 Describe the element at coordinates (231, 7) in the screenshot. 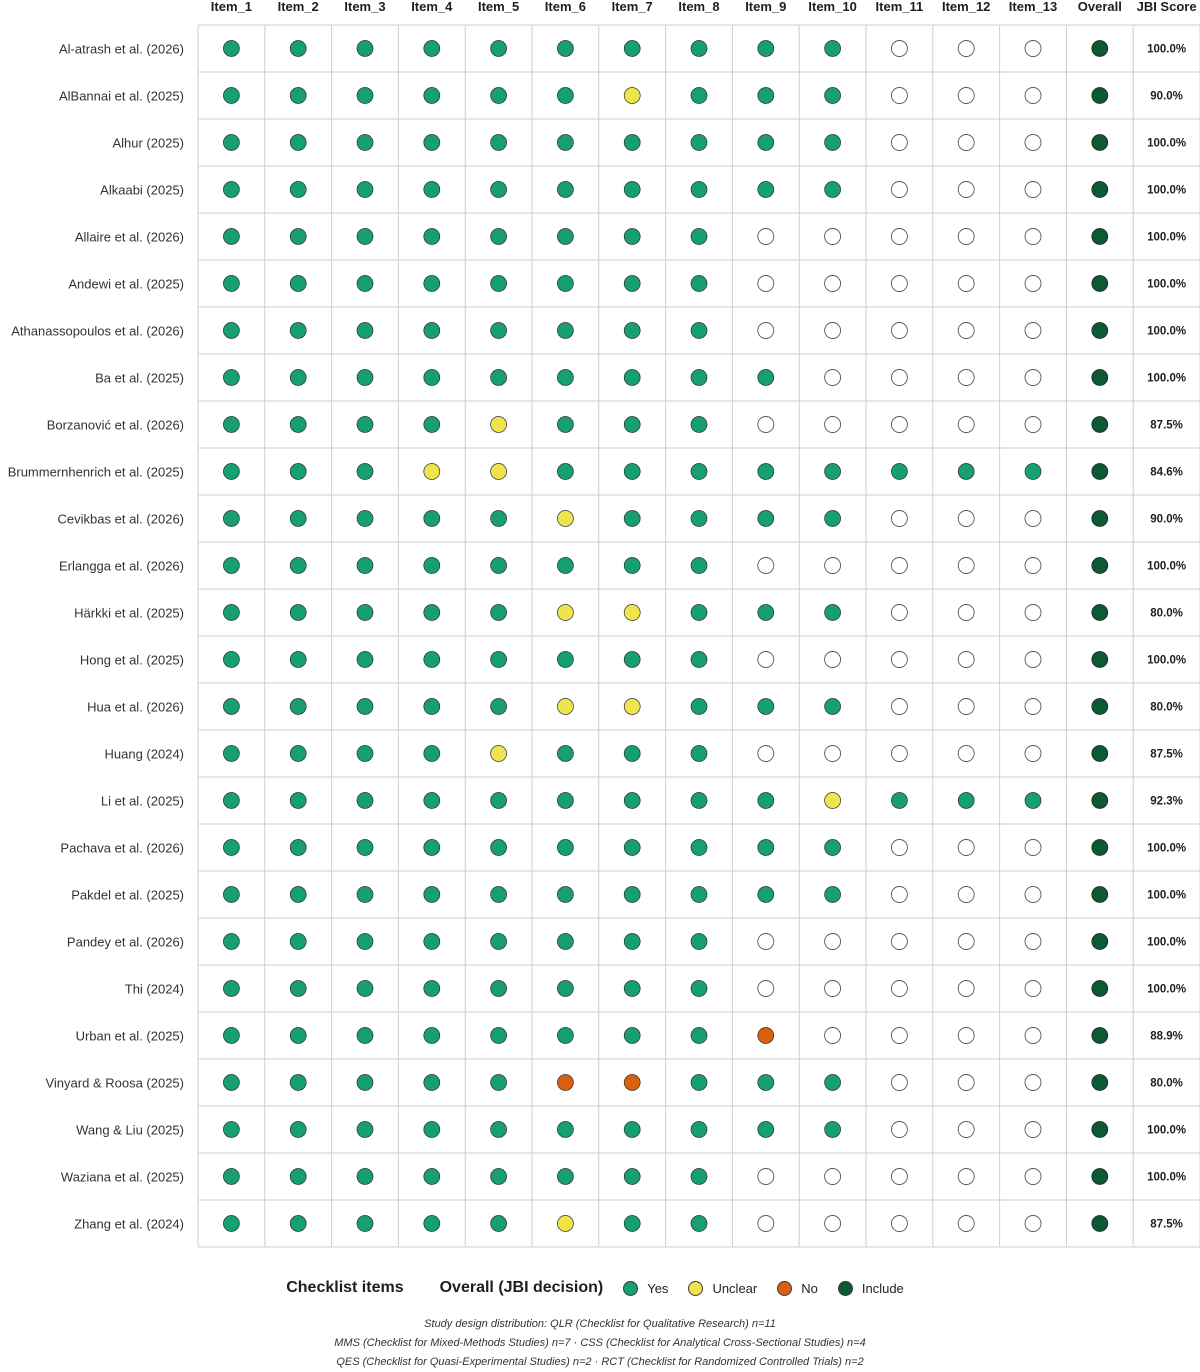

I see `column-header-item-1: Item_1` at that location.